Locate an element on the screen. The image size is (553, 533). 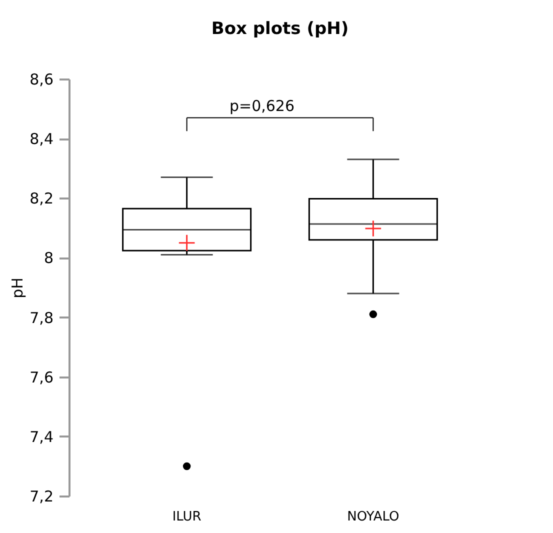
y-tick-label: 7,2 is located at coordinates (42, 497).